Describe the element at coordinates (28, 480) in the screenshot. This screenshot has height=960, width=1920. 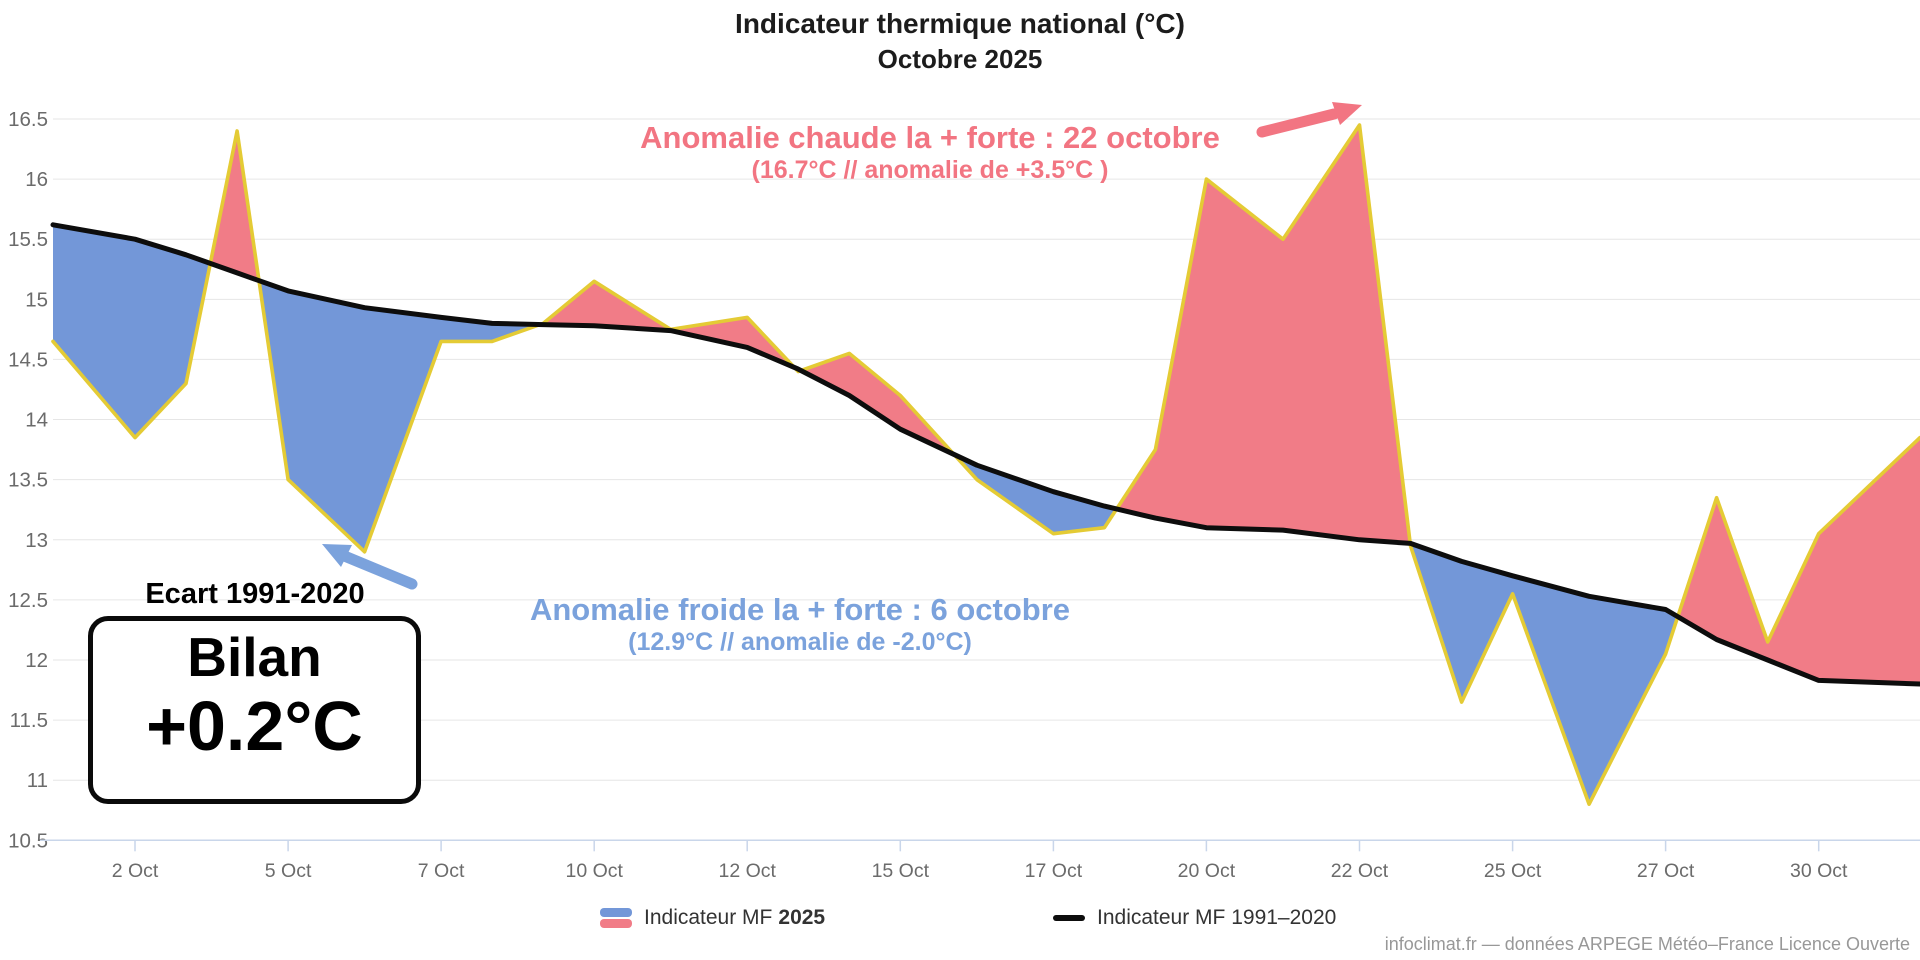
I see `y-axis-label: 13.5` at that location.